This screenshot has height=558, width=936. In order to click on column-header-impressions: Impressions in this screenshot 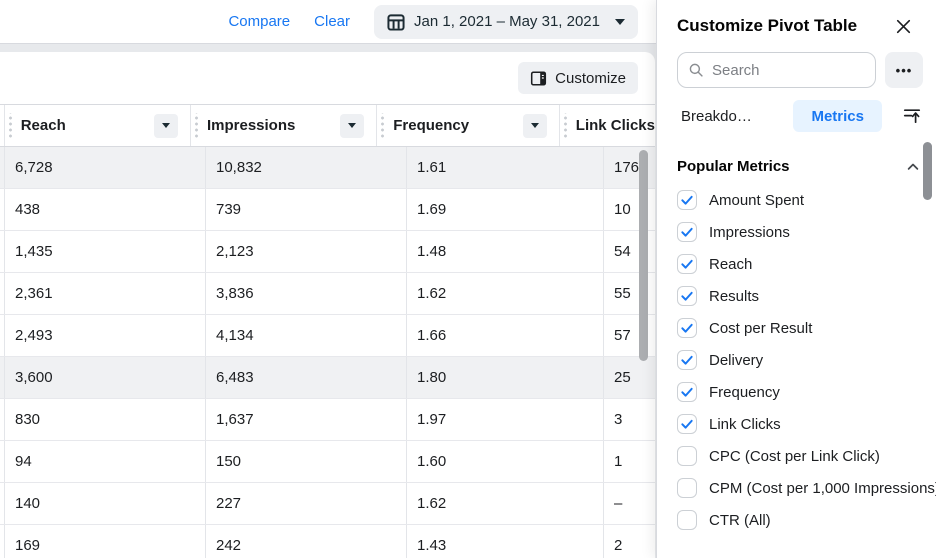, I will do `click(284, 125)`.